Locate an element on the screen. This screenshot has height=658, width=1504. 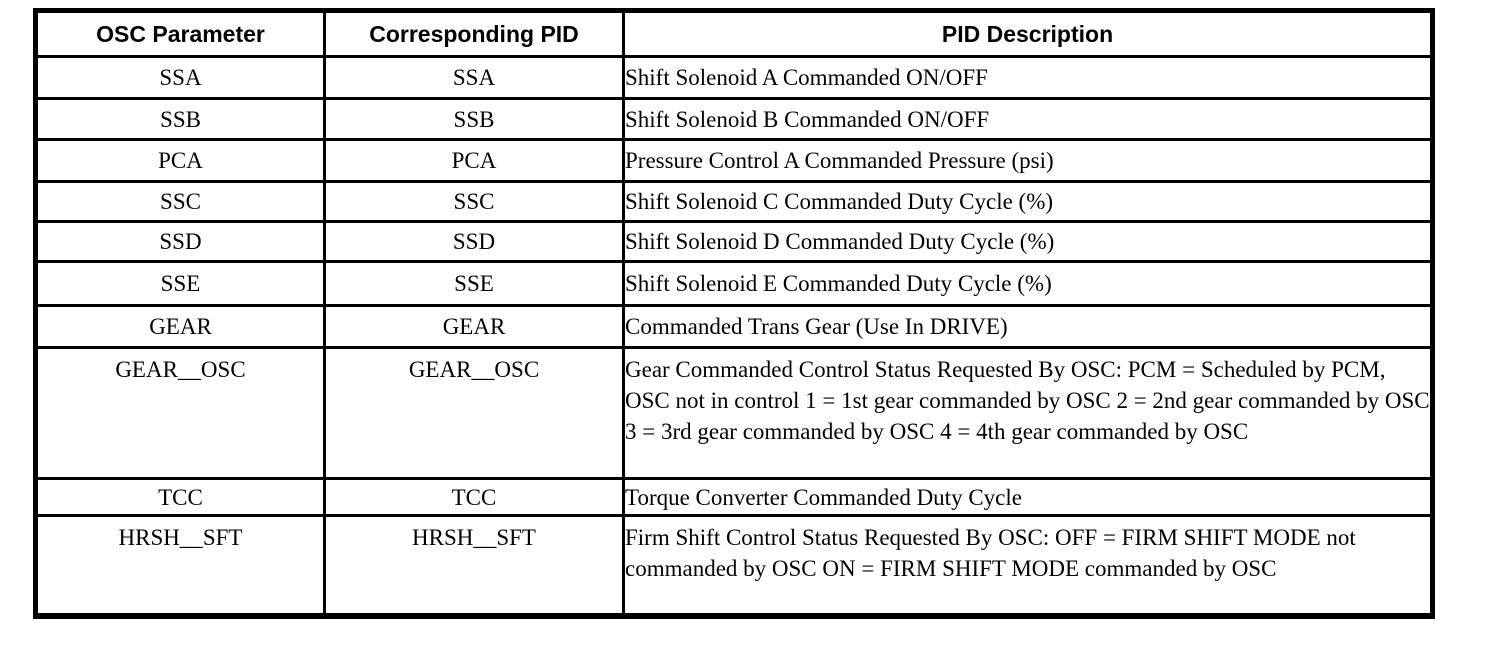
corresponding-pid-cell: SSE is located at coordinates (474, 283).